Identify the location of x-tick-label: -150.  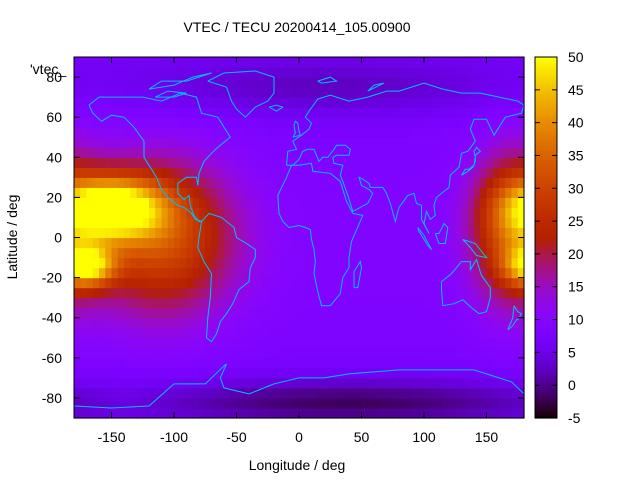
(111, 437).